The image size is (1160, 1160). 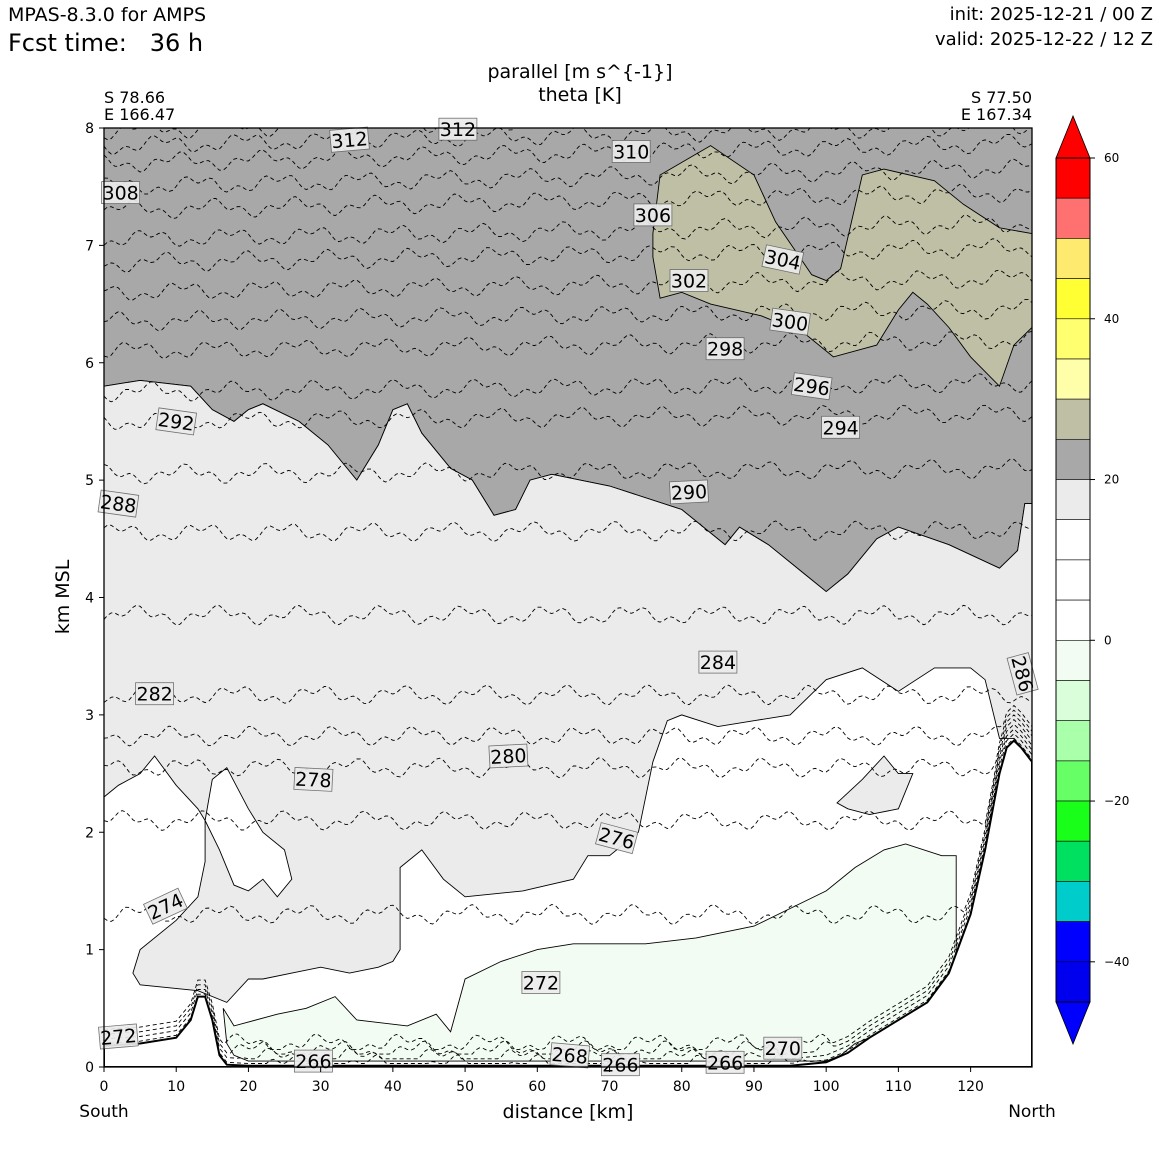 I want to click on svg-text: 294, so click(x=840, y=428).